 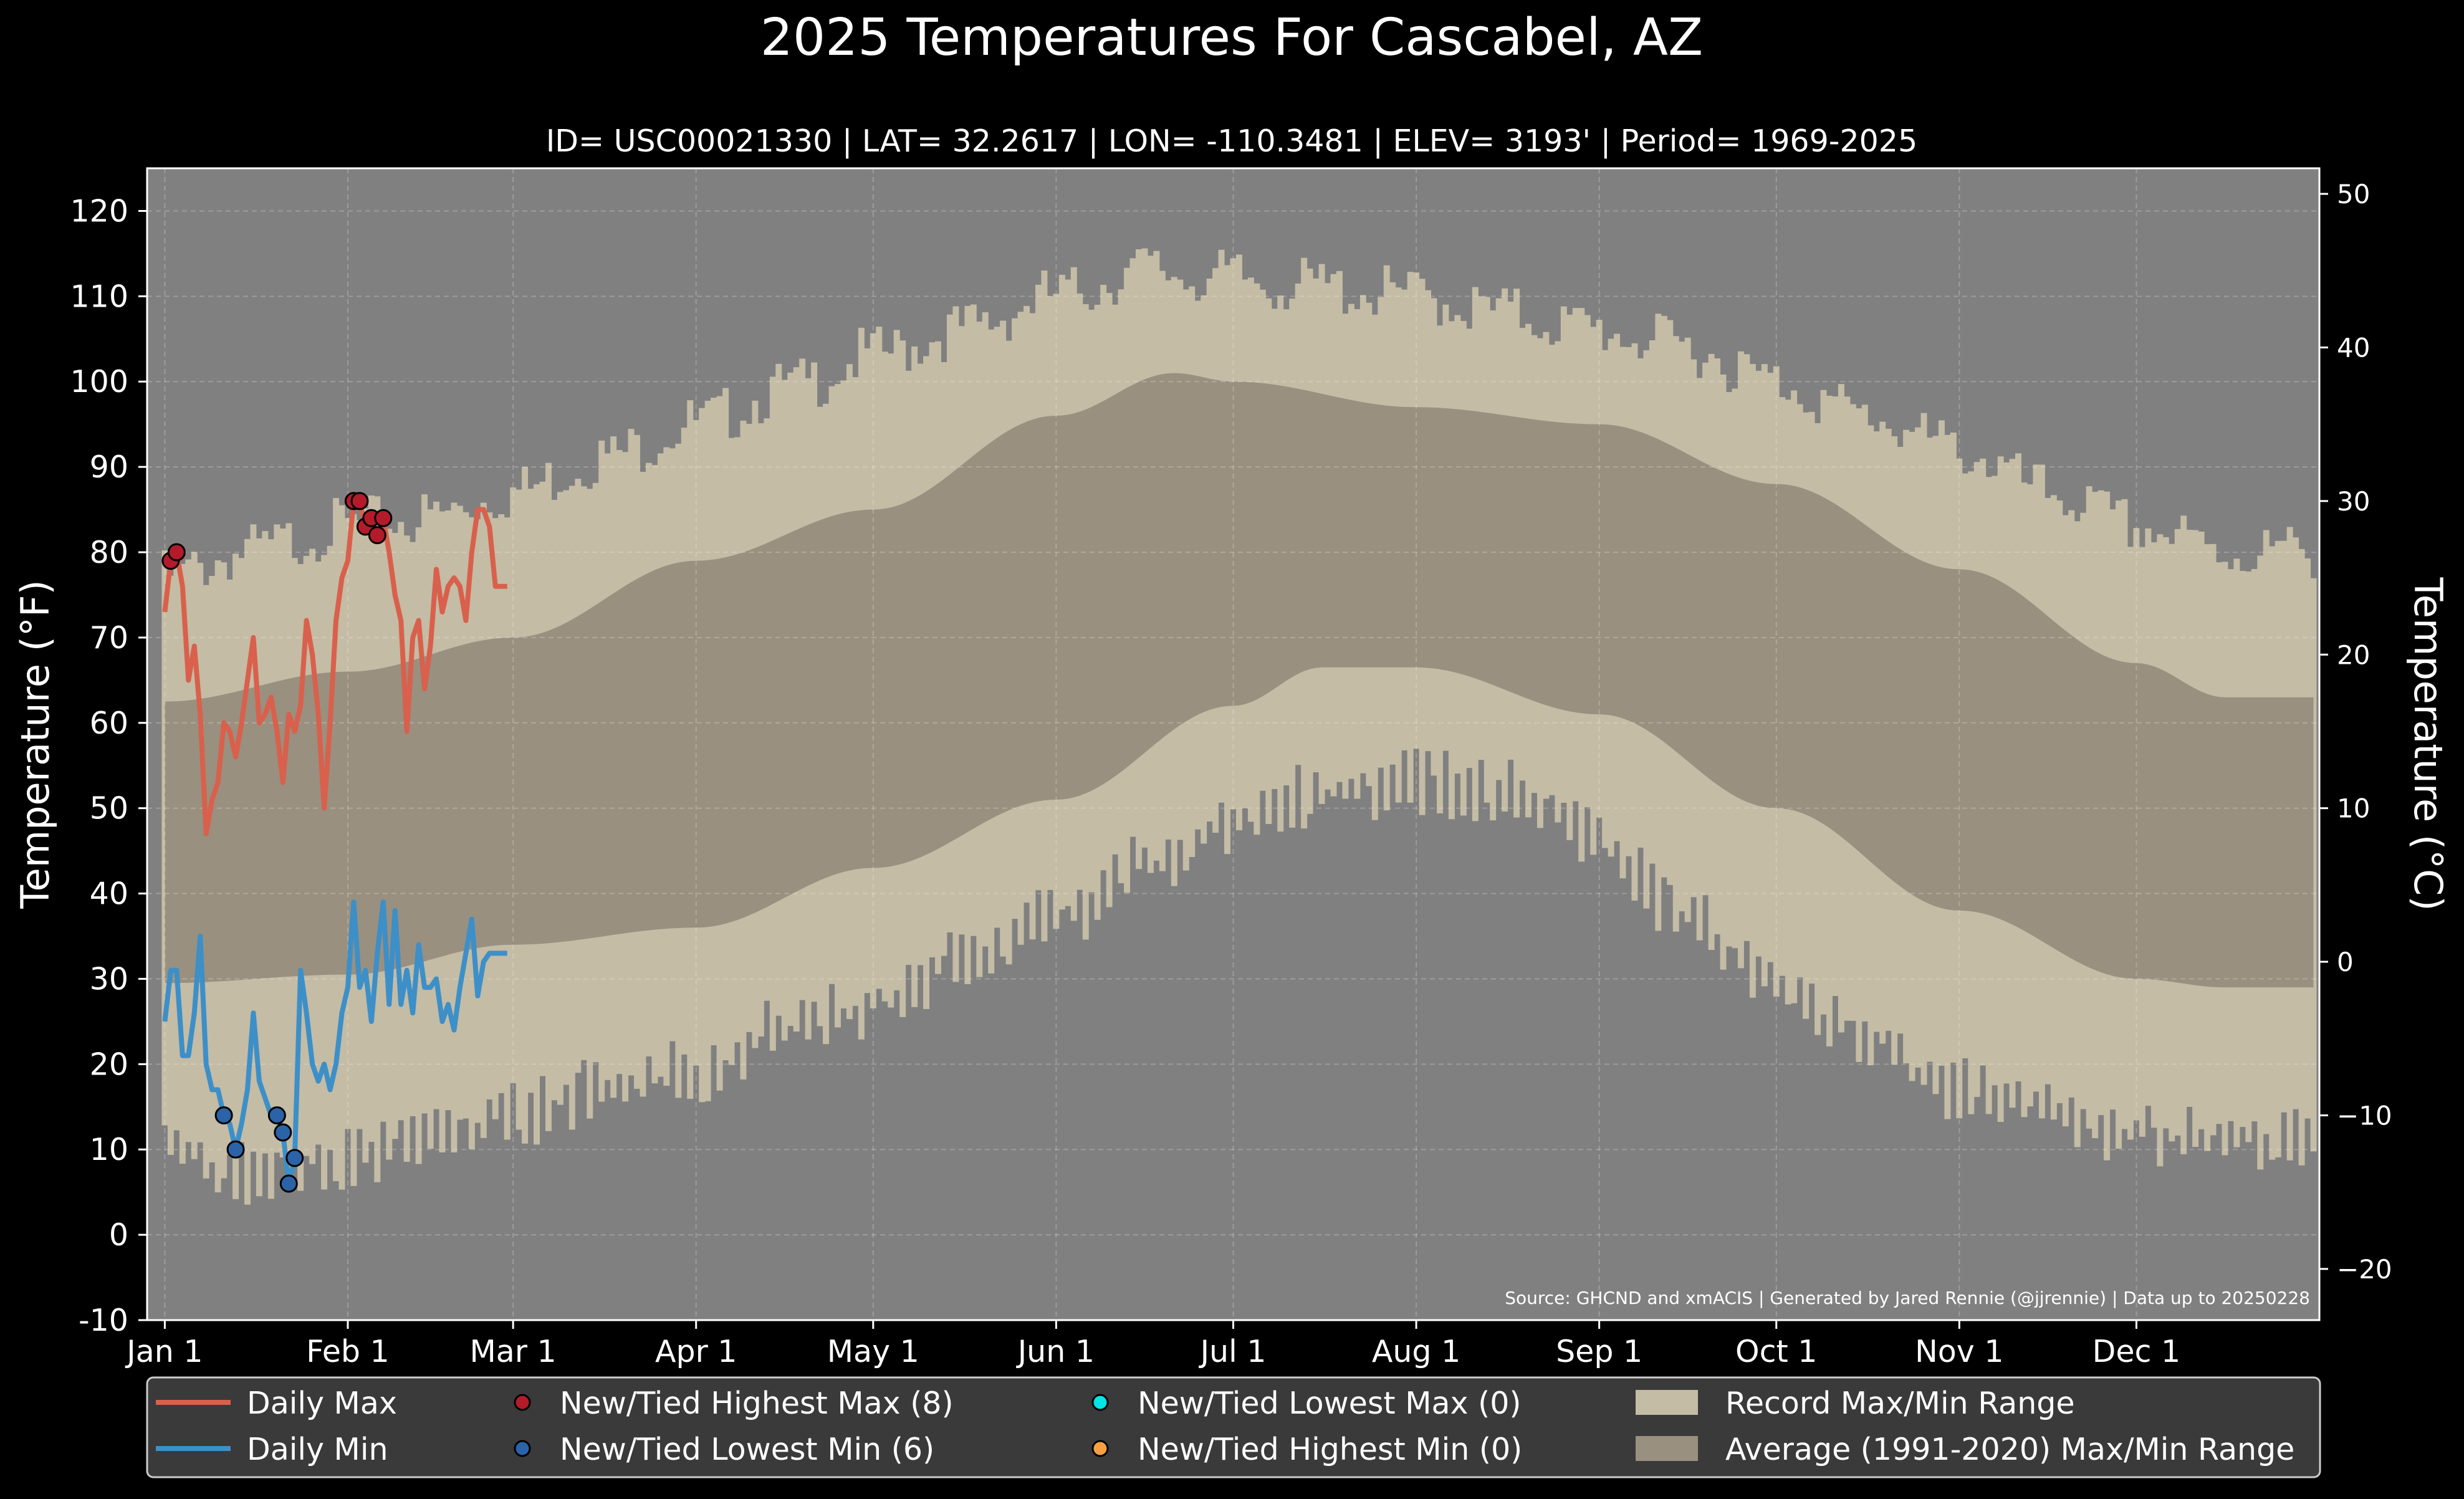 What do you see at coordinates (109, 467) in the screenshot?
I see `y-tick-label-left: 90` at bounding box center [109, 467].